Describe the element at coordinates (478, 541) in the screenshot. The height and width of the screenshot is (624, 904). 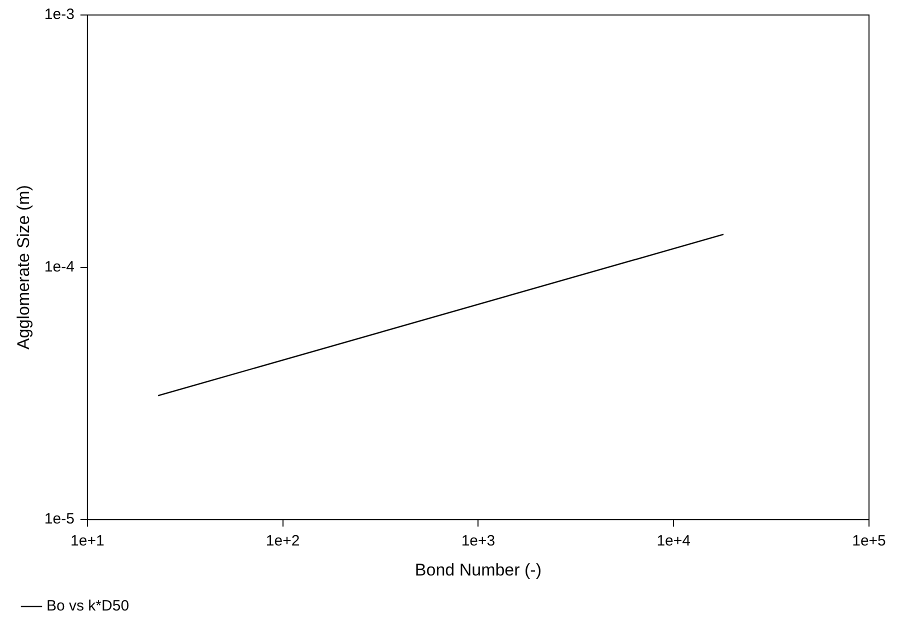
I see `x-tick-label: 1e+3` at that location.